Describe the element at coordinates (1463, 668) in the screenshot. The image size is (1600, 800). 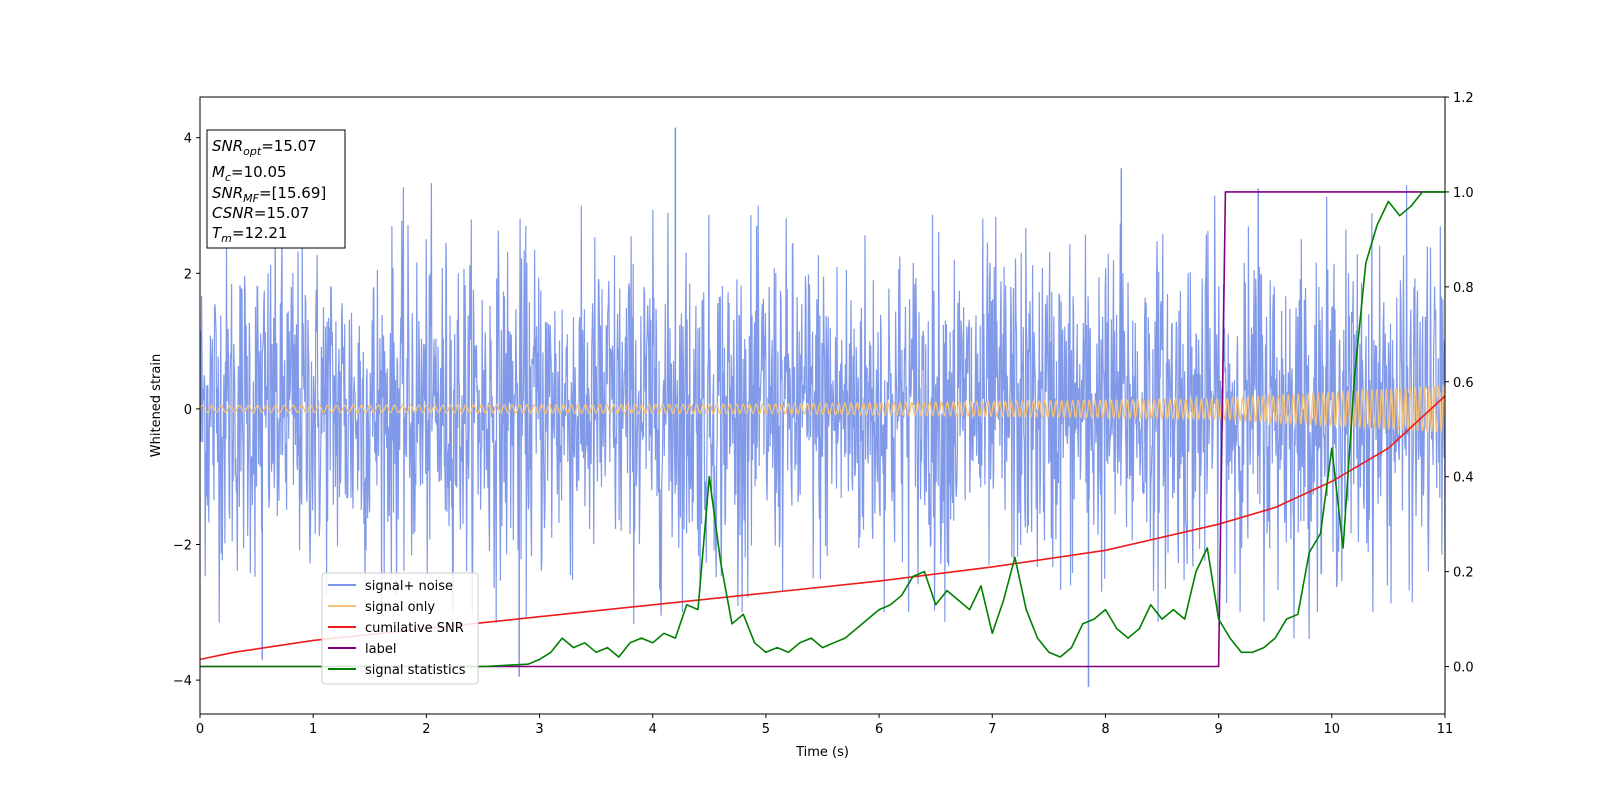
I see `y2-tick-label: 0.0` at that location.